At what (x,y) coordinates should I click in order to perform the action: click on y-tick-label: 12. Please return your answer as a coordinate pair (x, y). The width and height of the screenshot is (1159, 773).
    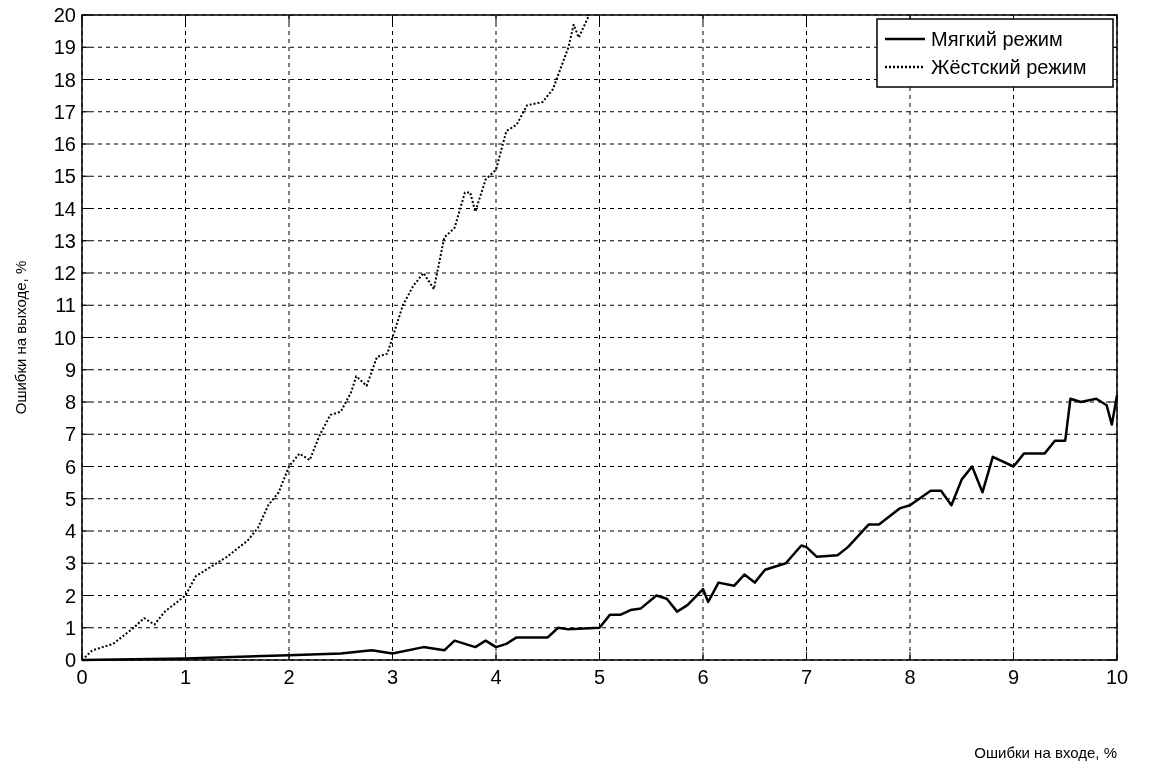
    Looking at the image, I should click on (64, 273).